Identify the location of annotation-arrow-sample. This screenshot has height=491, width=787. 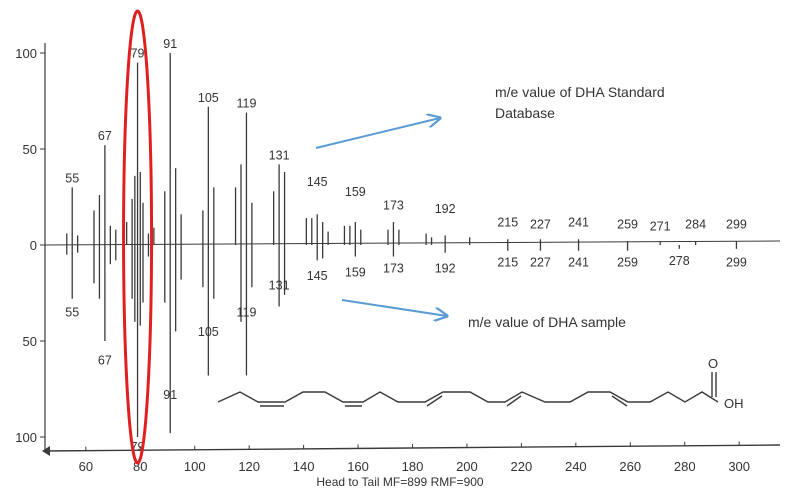
(394, 307).